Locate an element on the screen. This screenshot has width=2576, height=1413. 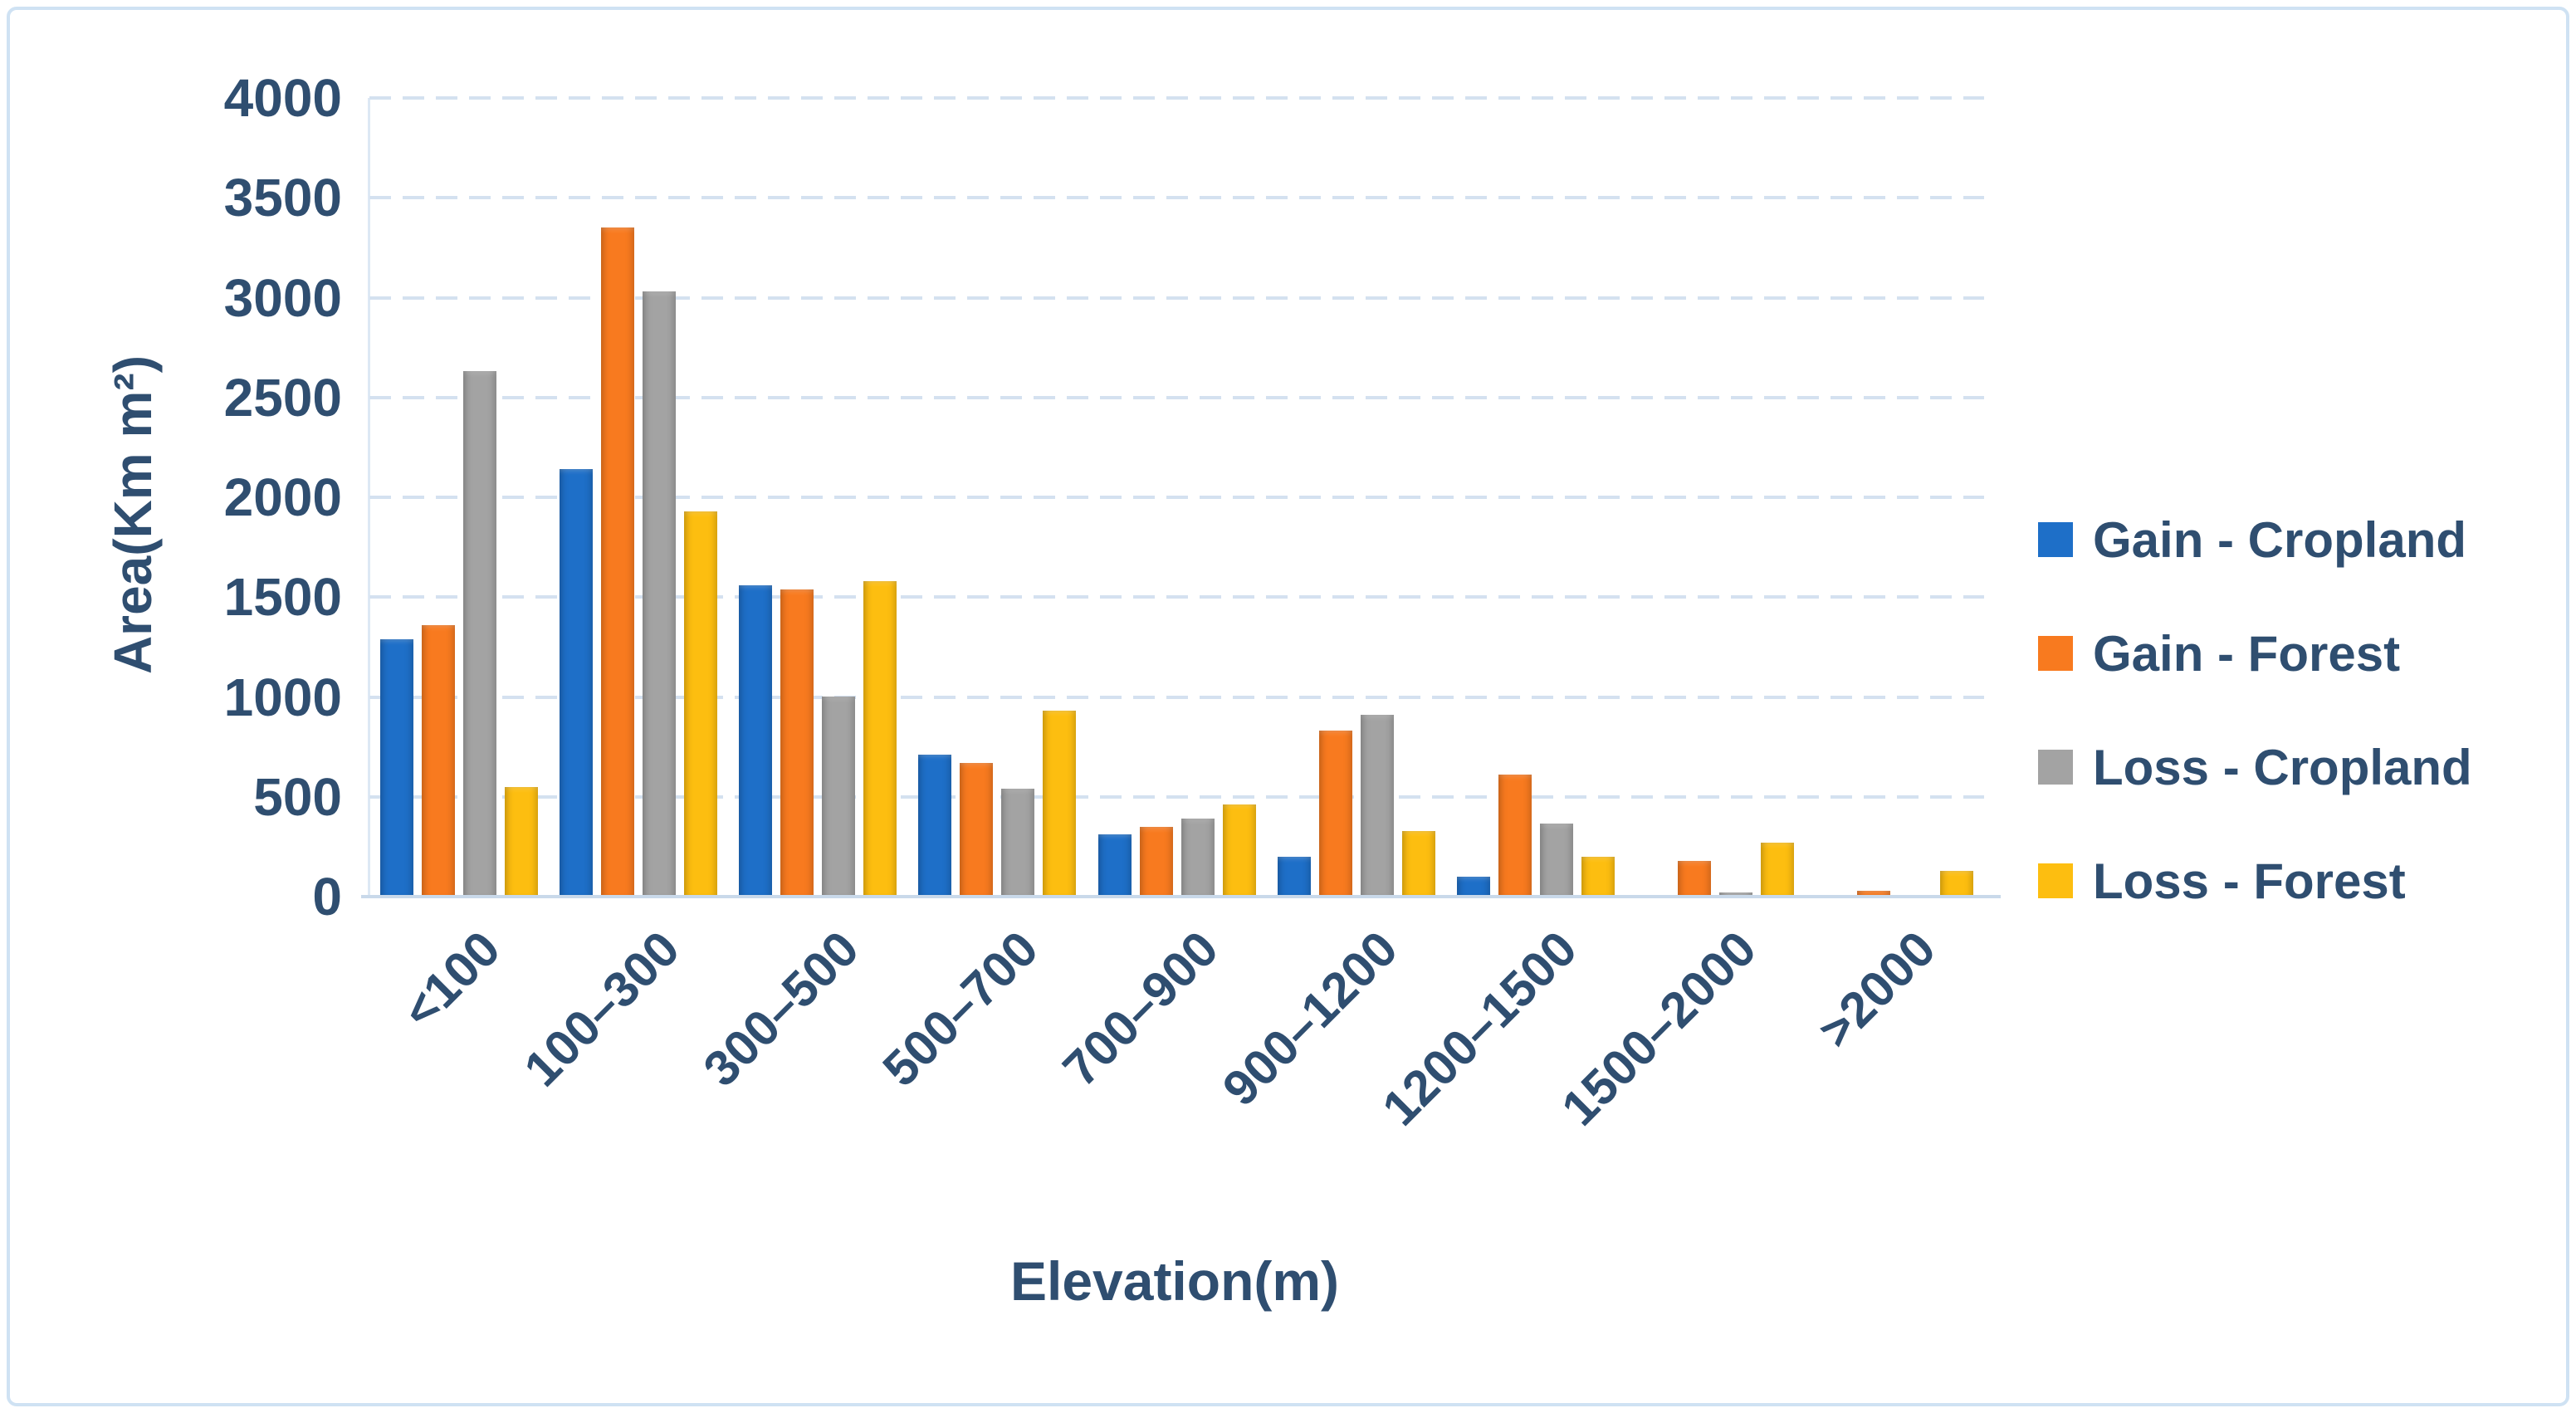
y-tick-label-1000: 1000 is located at coordinates (282, 697).